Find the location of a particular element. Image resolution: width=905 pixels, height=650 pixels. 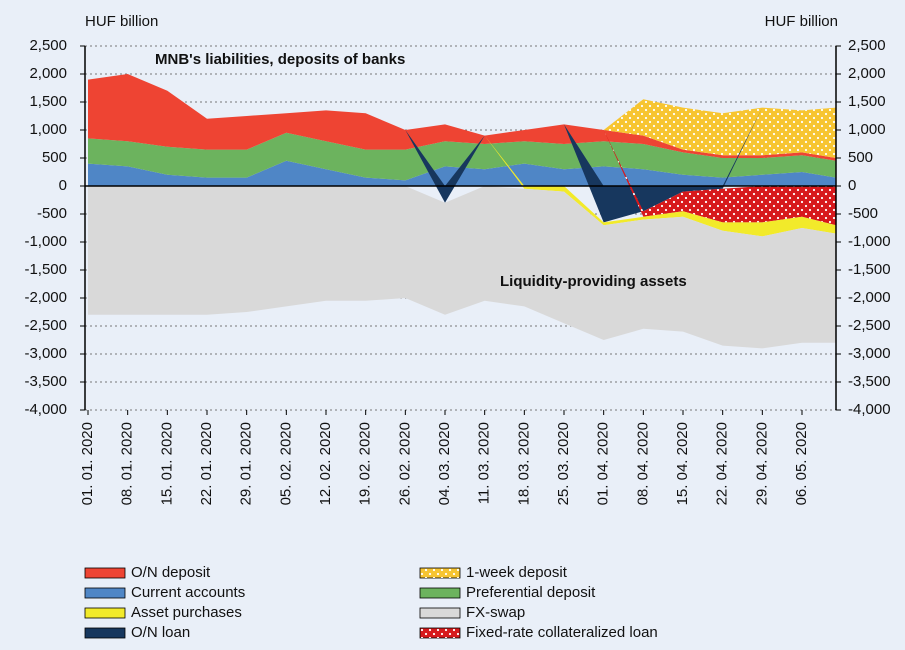

area-pattern is located at coordinates (462, 116).